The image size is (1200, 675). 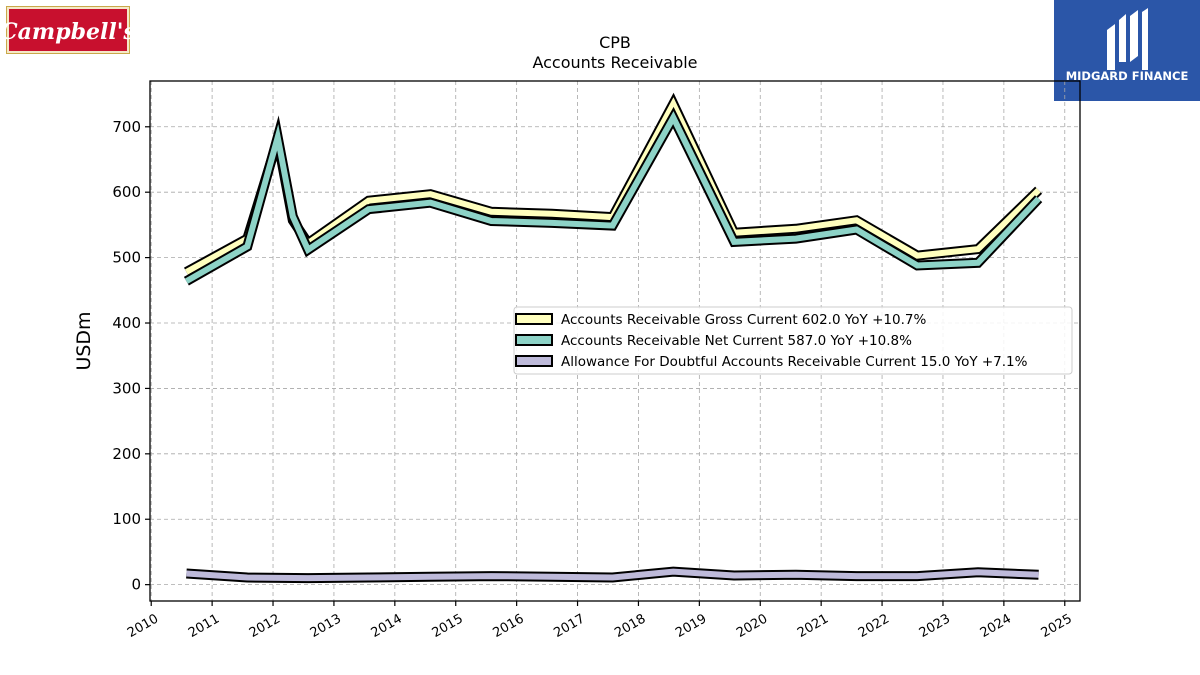 What do you see at coordinates (508, 626) in the screenshot?
I see `x-tick-label: 2016` at bounding box center [508, 626].